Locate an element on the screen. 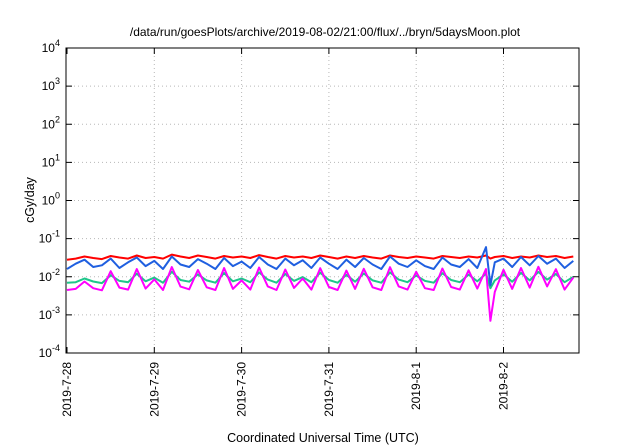  x-tick-label: 2019-7-31 is located at coordinates (329, 389).